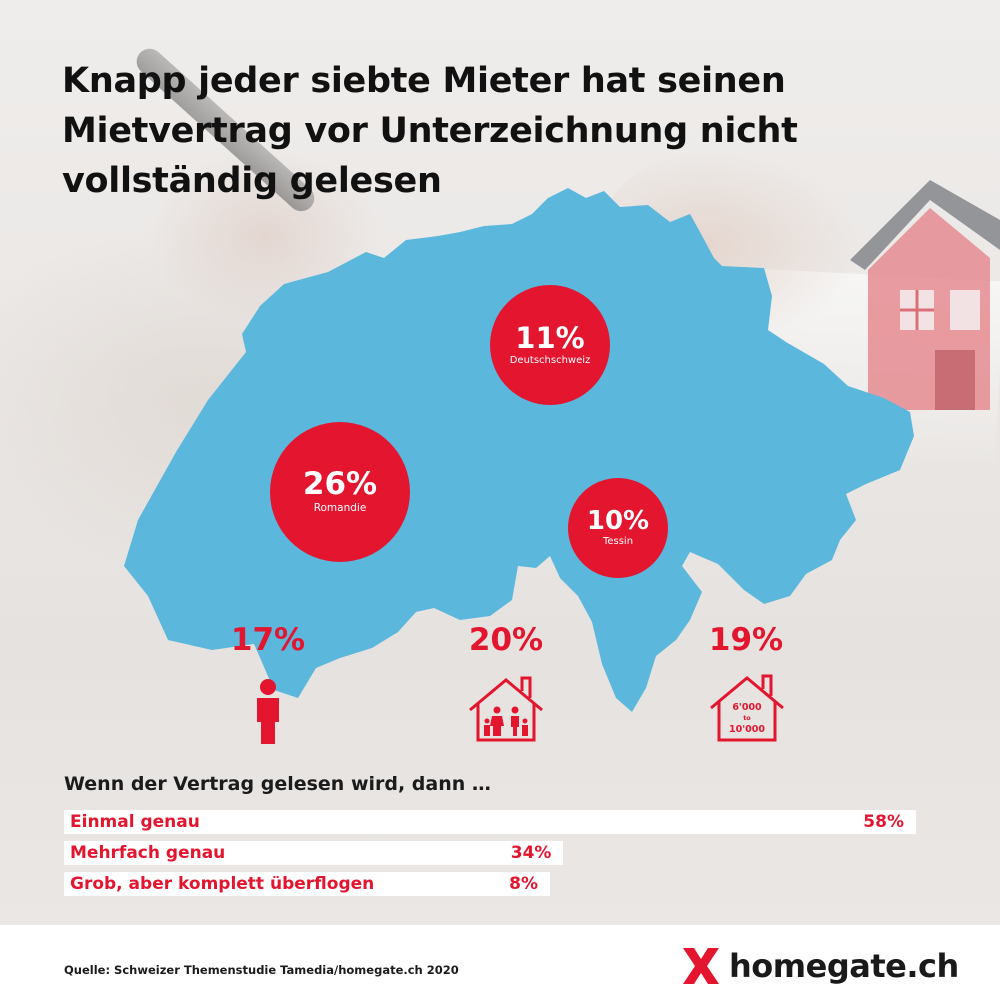 The image size is (1000, 1000). I want to click on stat-value: 17%, so click(268, 640).